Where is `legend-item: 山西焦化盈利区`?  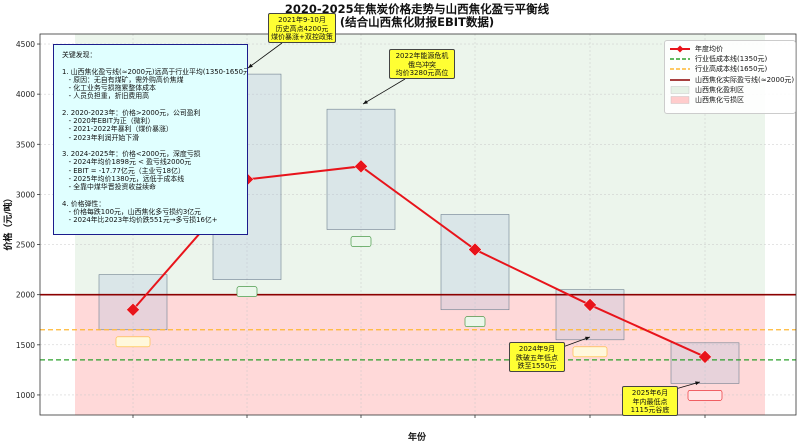
legend-item: 山西焦化盈利区 is located at coordinates (732, 90).